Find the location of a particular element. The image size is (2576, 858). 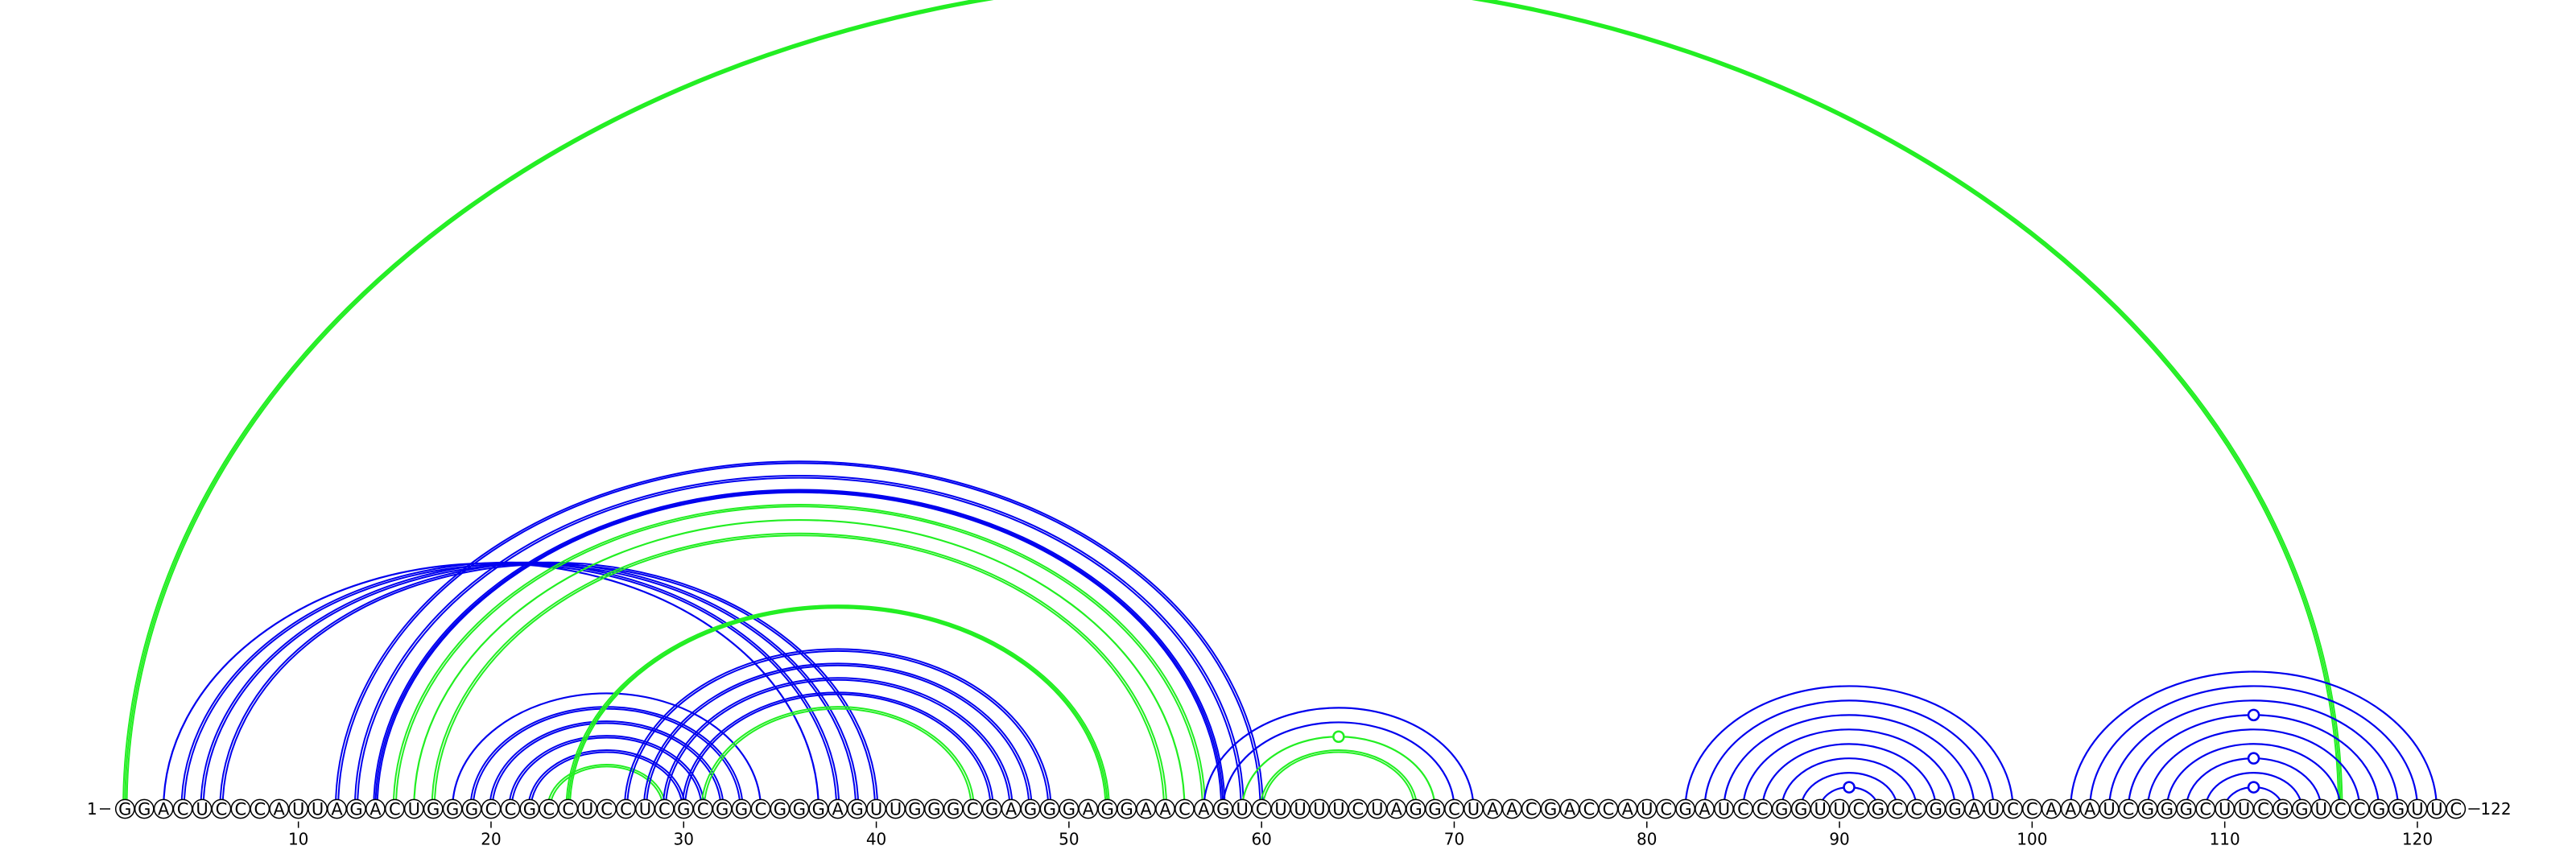

tick-label: 120 is located at coordinates (2417, 839).